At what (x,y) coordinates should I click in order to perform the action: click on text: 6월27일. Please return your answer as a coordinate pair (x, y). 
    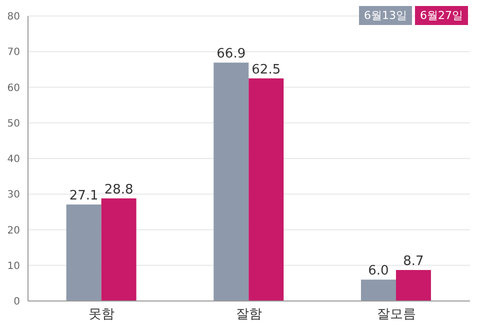
    Looking at the image, I should click on (441, 15).